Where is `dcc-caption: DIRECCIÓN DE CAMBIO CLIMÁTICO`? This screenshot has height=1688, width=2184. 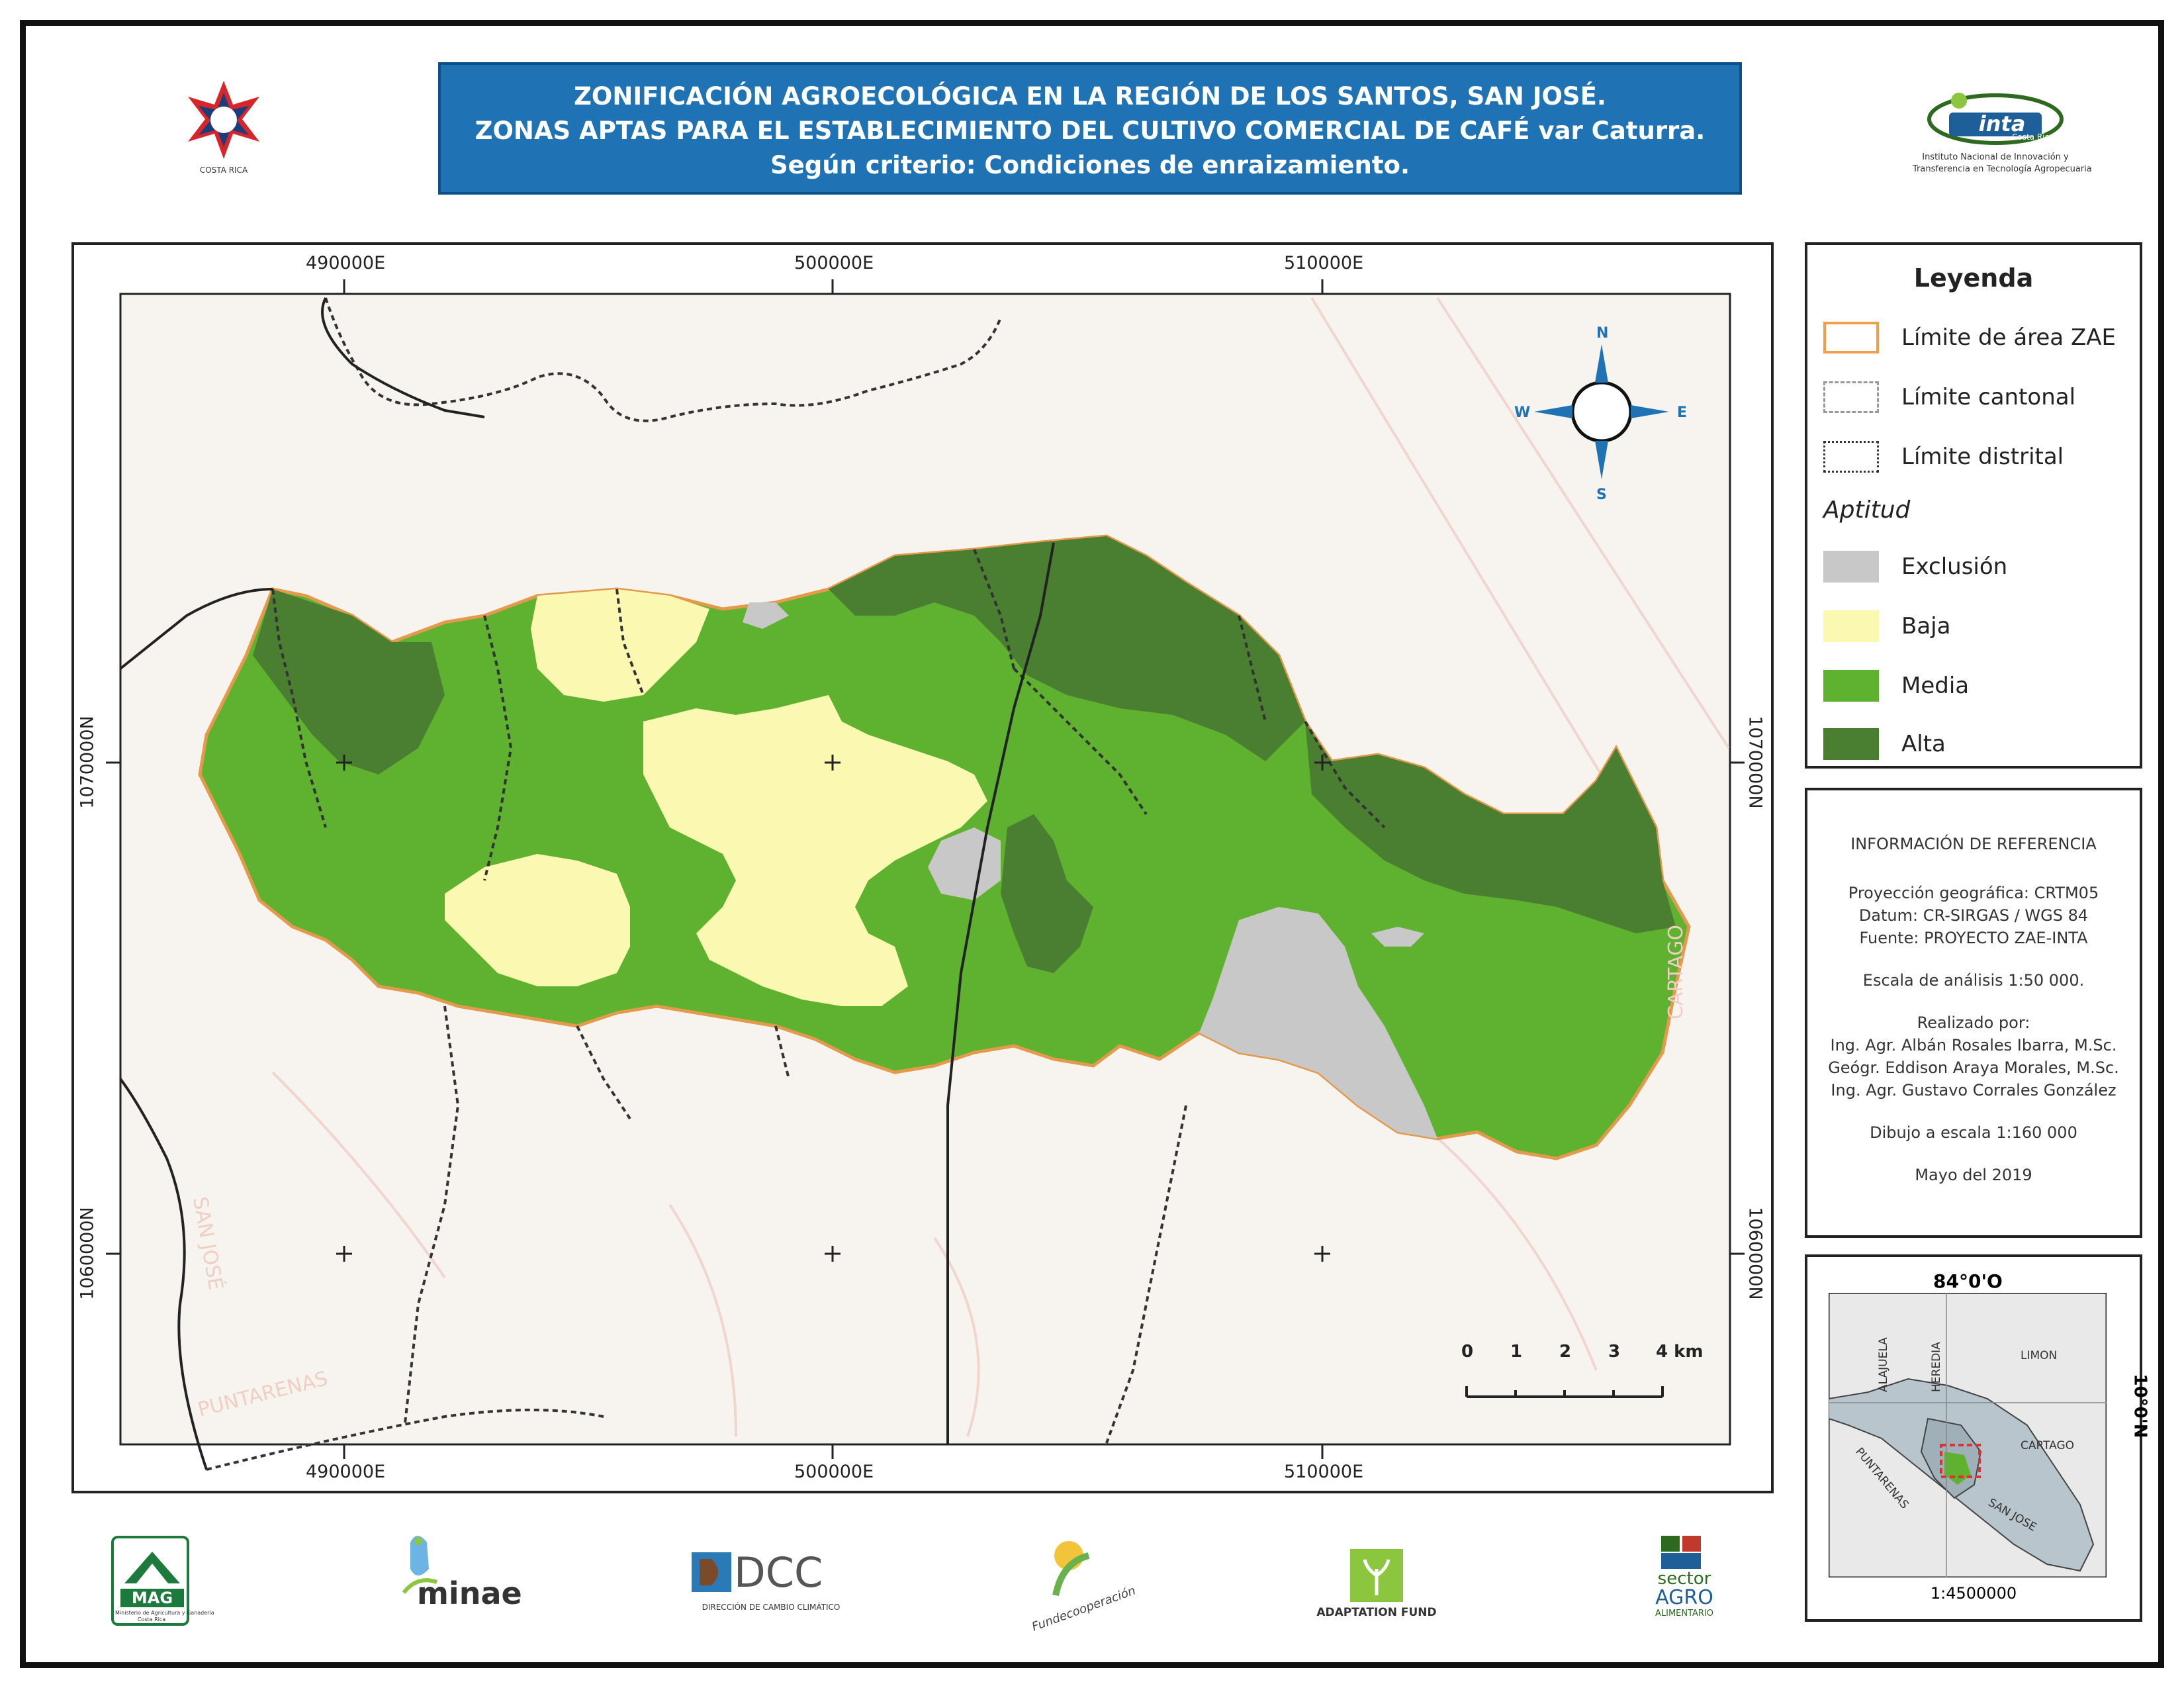 dcc-caption: DIRECCIÓN DE CAMBIO CLIMÁTICO is located at coordinates (771, 1607).